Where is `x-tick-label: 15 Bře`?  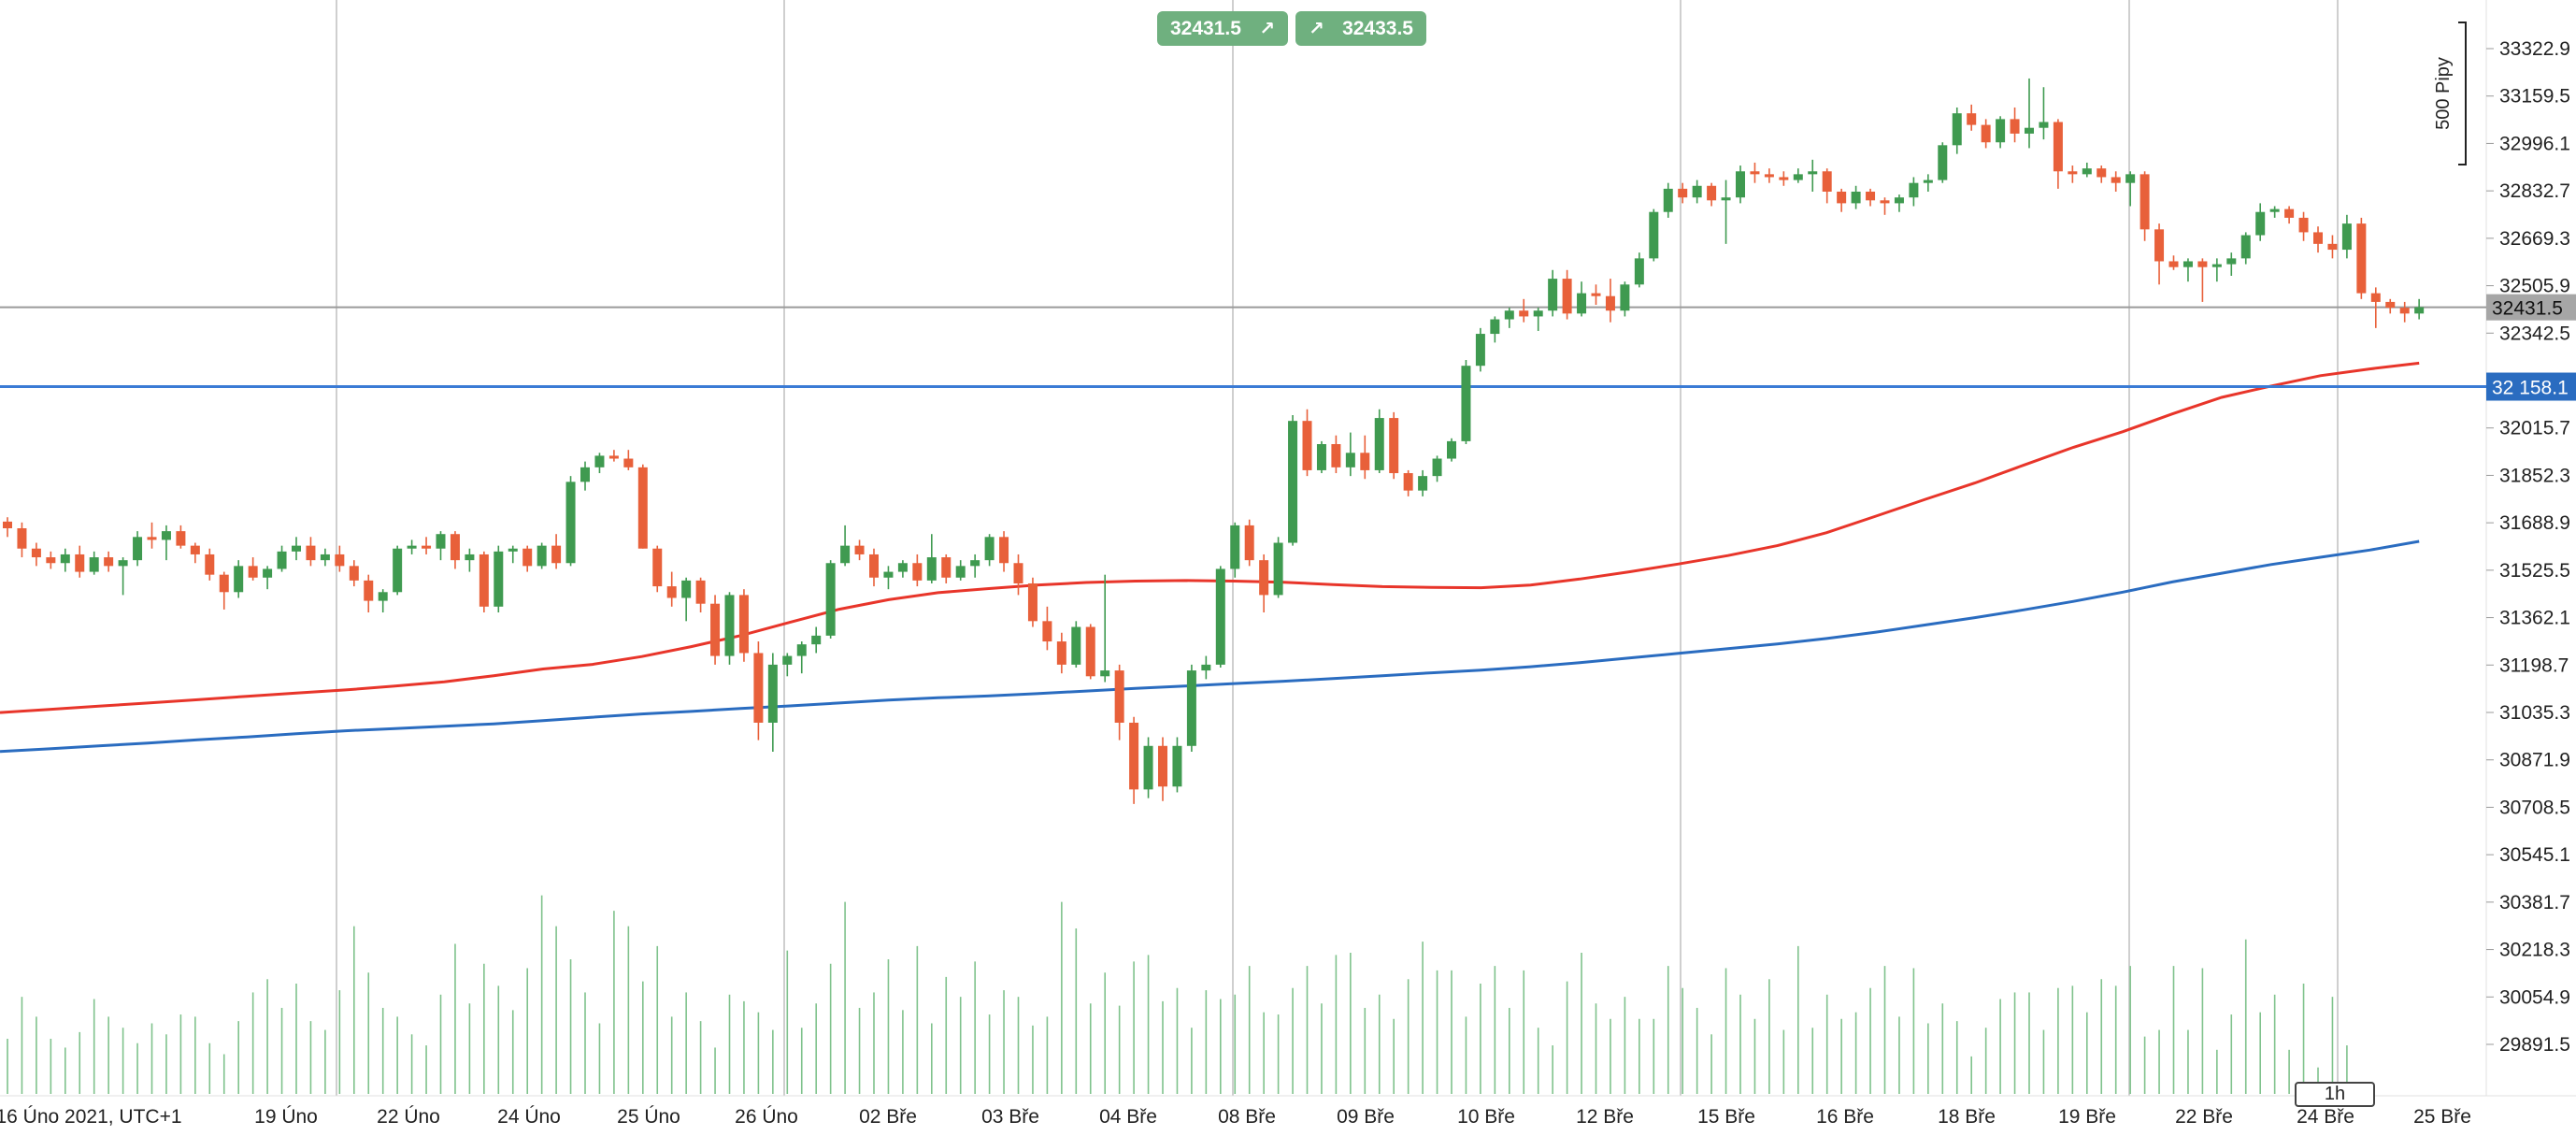 x-tick-label: 15 Bře is located at coordinates (1726, 1117).